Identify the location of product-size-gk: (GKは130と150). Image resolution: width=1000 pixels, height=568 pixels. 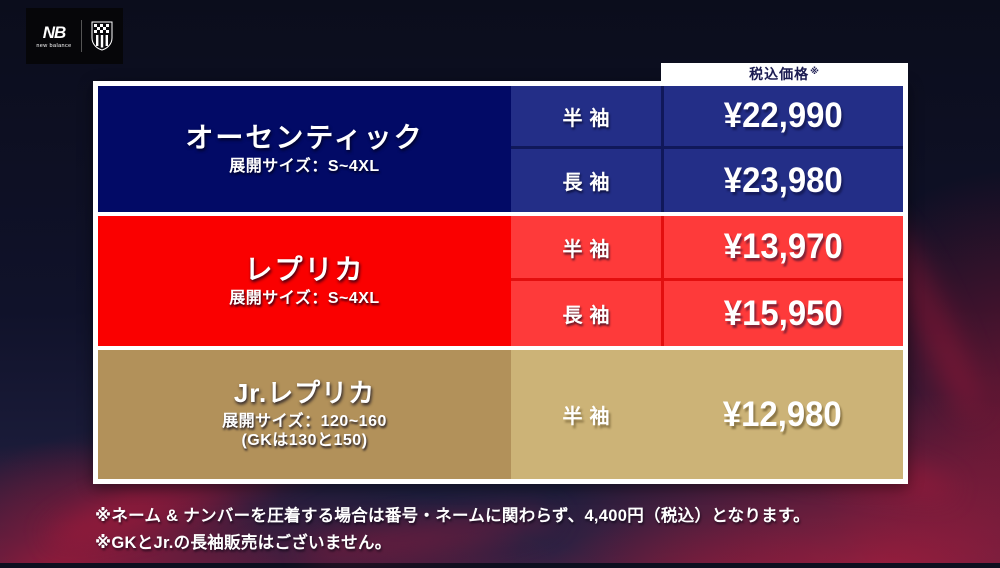
(304, 440).